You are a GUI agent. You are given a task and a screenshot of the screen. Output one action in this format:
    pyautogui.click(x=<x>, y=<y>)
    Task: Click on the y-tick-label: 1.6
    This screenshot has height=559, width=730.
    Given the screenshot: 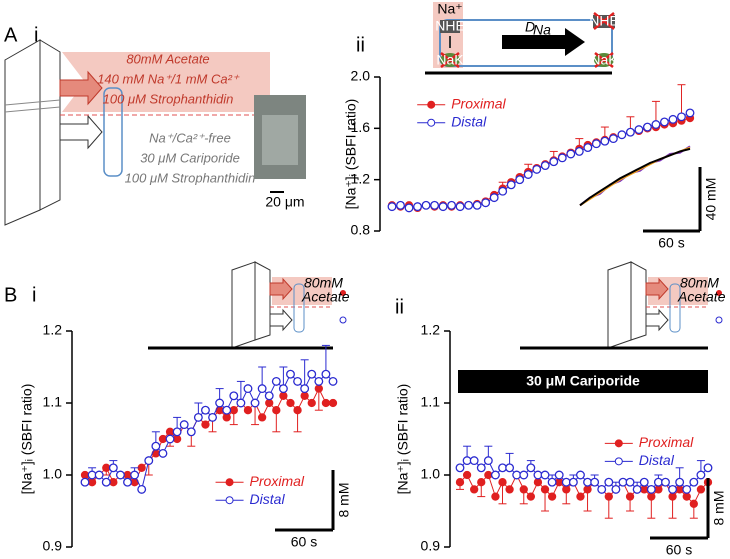 What is the action you would take?
    pyautogui.click(x=361, y=127)
    